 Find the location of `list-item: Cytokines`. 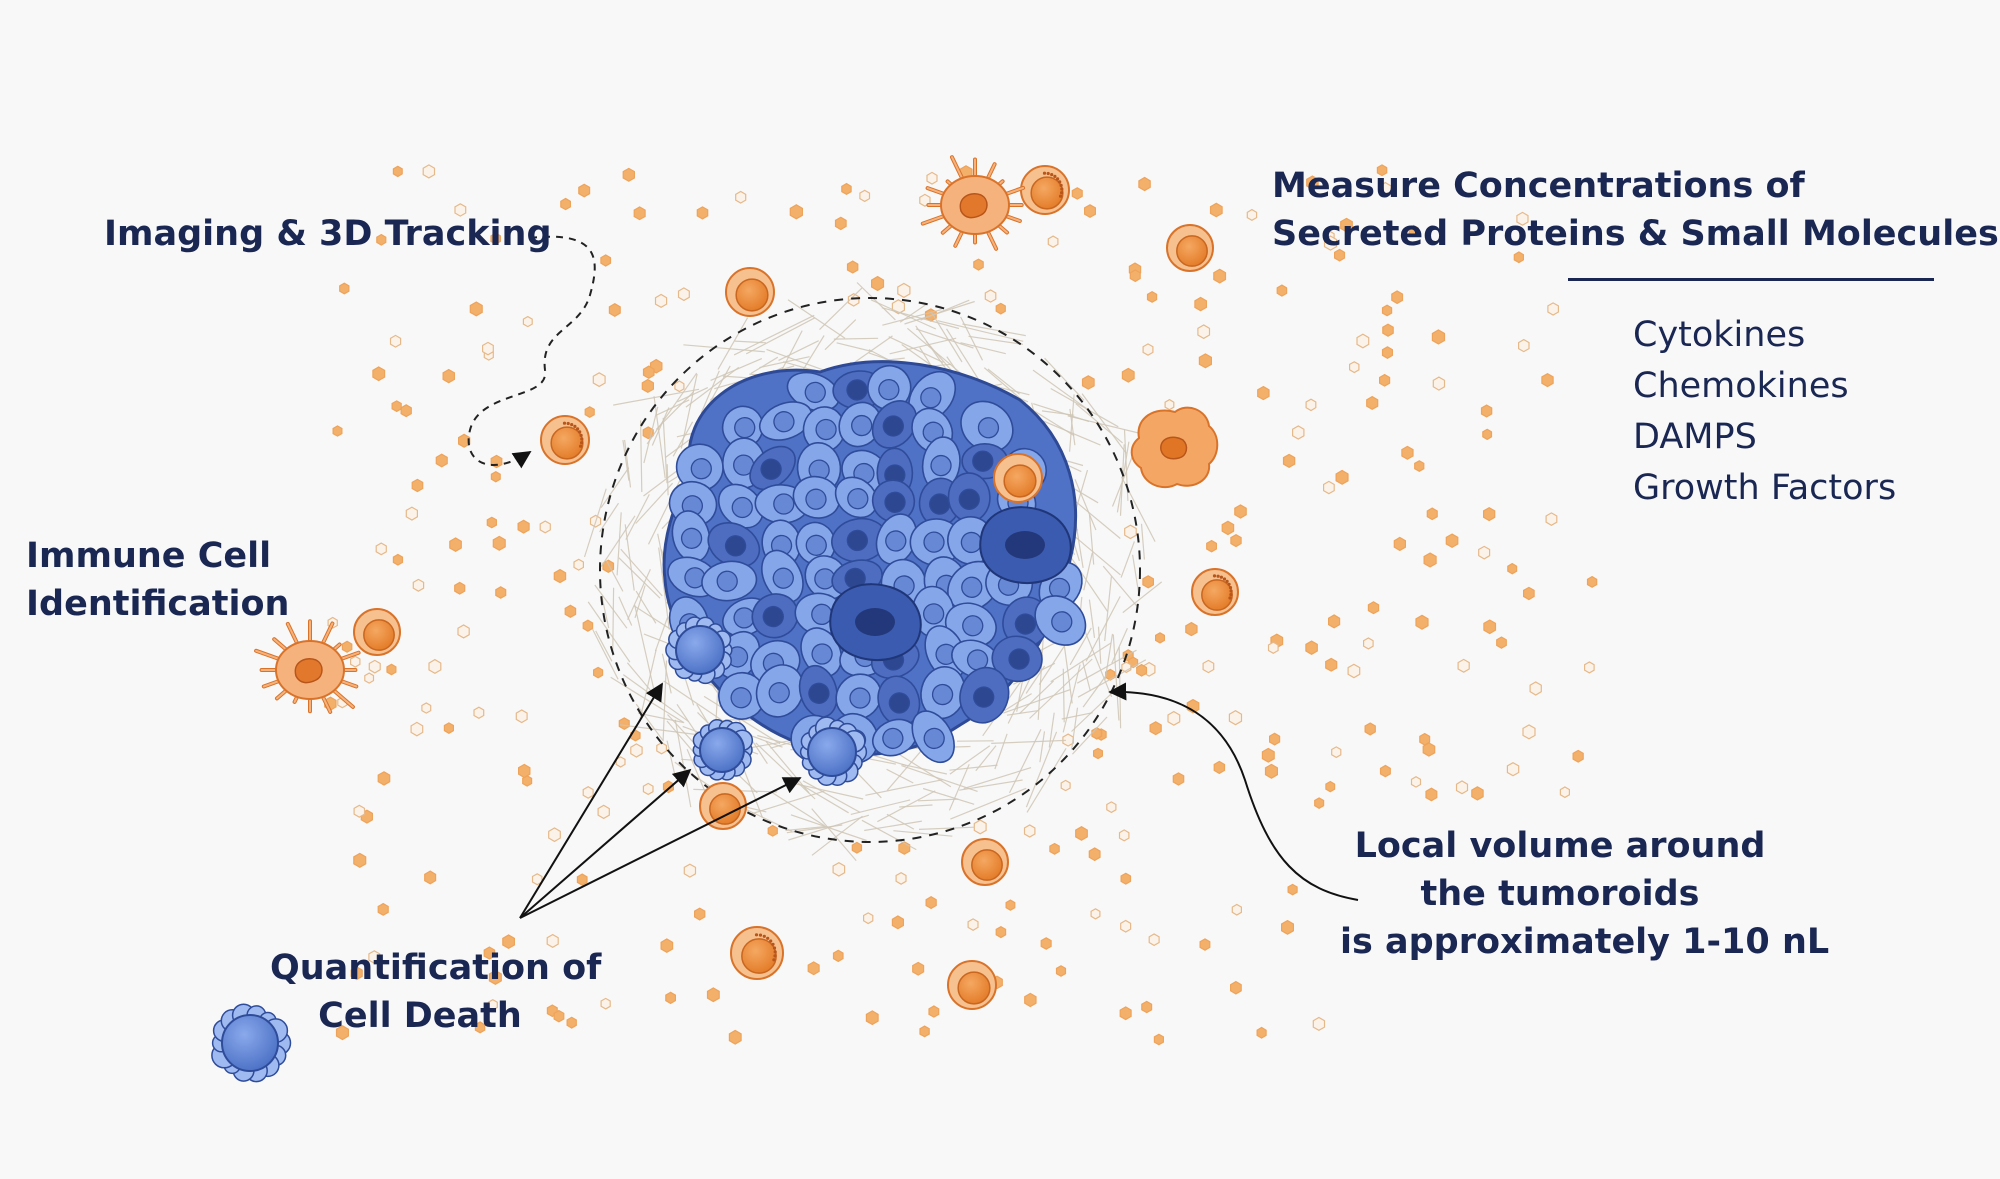

list-item: Cytokines is located at coordinates (1719, 335).